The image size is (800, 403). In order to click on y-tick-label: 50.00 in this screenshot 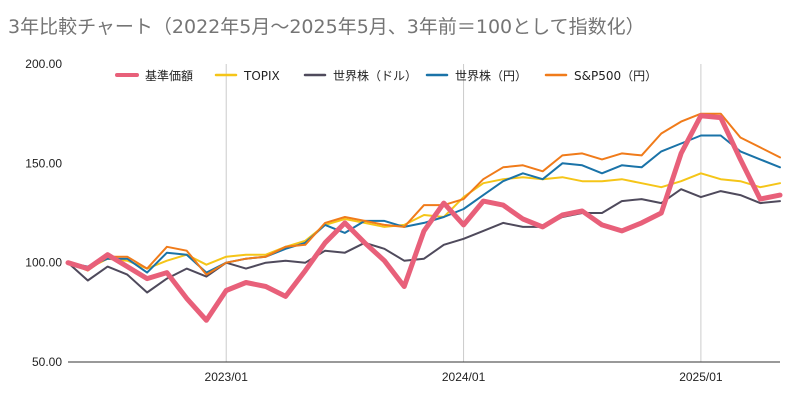, I will do `click(47, 362)`.